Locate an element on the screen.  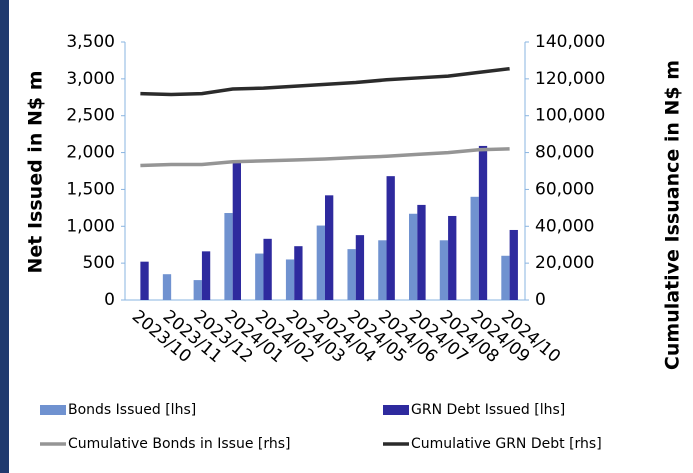
legend-label: Cumulative GRN Debt [rhs] is located at coordinates (506, 444).